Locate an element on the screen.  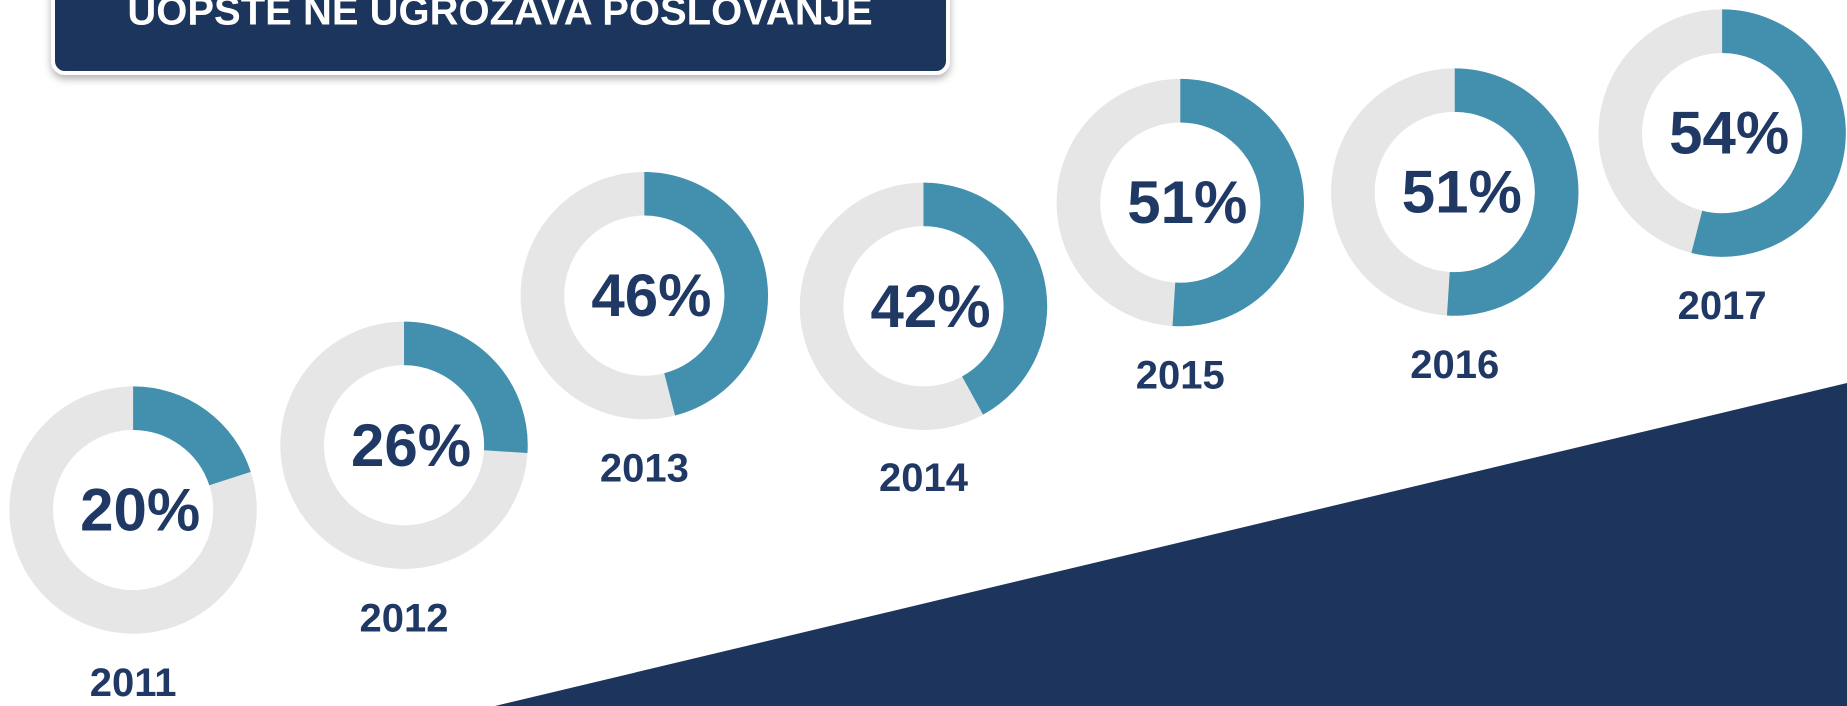
title-box is located at coordinates (500, 37).